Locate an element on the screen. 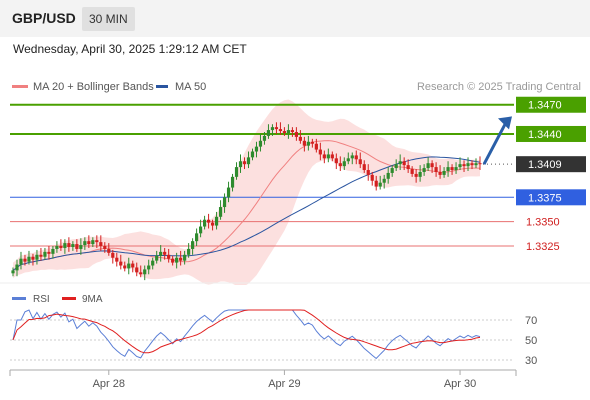 The width and height of the screenshot is (590, 400). rsi-ma-line is located at coordinates (246, 331).